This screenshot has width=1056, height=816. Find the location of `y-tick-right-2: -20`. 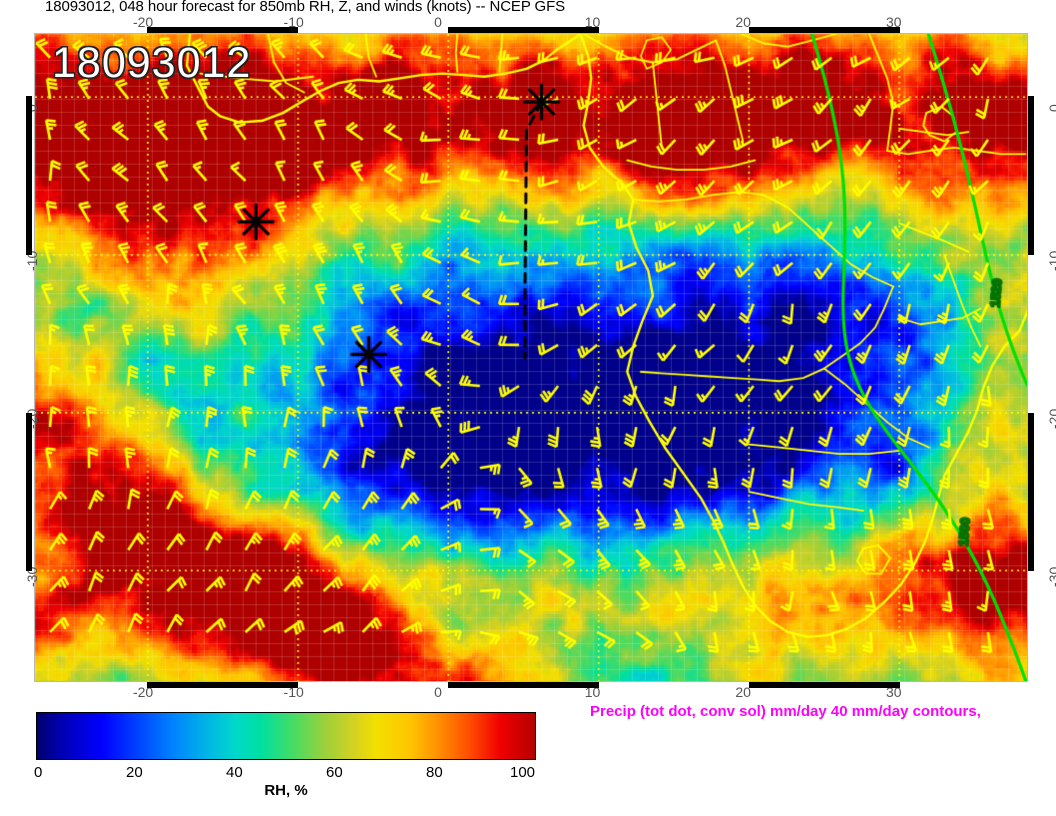

y-tick-right-2: -20 is located at coordinates (1051, 418).